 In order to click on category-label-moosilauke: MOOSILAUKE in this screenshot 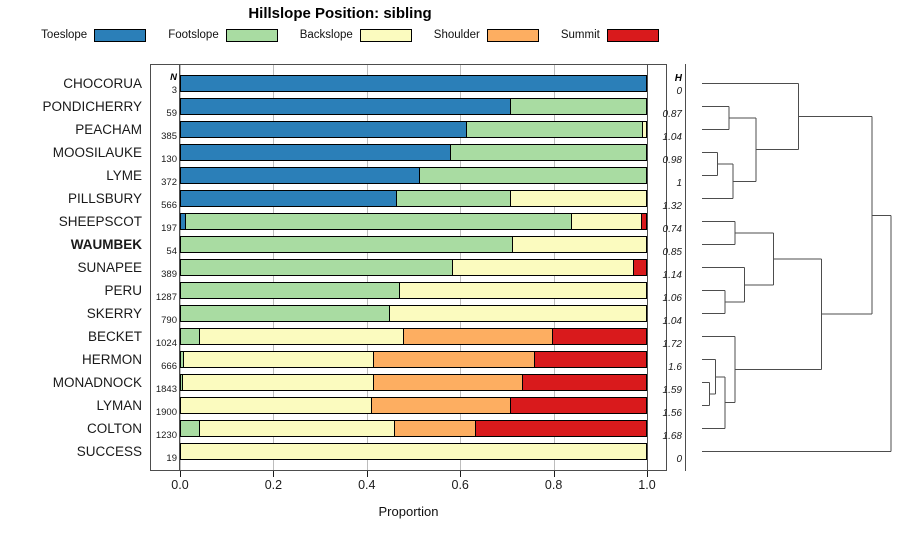, I will do `click(97, 152)`.